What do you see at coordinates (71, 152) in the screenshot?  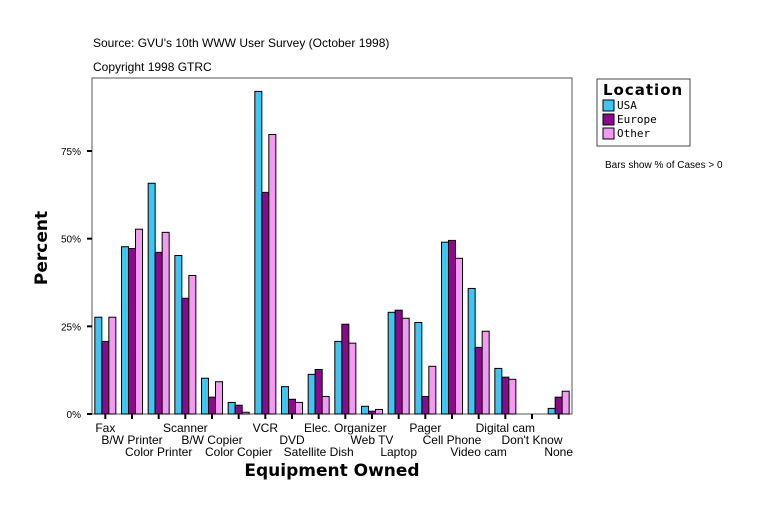 I see `y-tick-label: 75%` at bounding box center [71, 152].